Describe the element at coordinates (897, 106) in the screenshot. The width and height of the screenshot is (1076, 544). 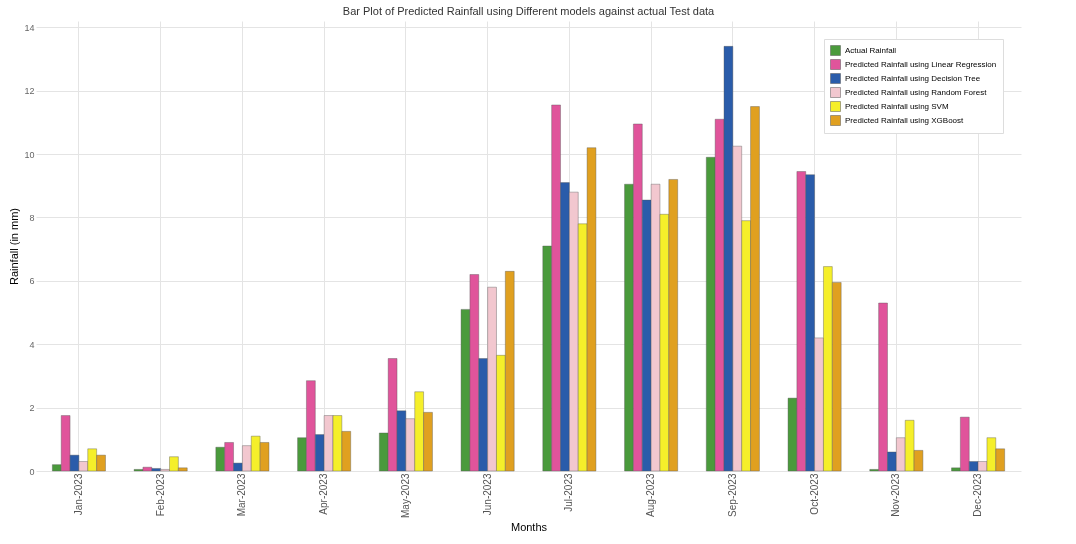
I see `legend-label: Predicted Rainfall using SVM` at that location.